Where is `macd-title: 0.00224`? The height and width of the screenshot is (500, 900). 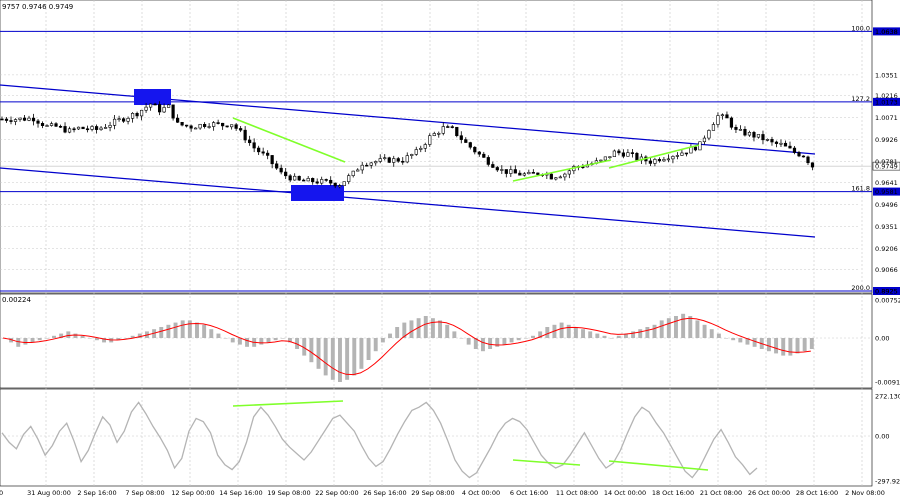 macd-title: 0.00224 is located at coordinates (16, 300).